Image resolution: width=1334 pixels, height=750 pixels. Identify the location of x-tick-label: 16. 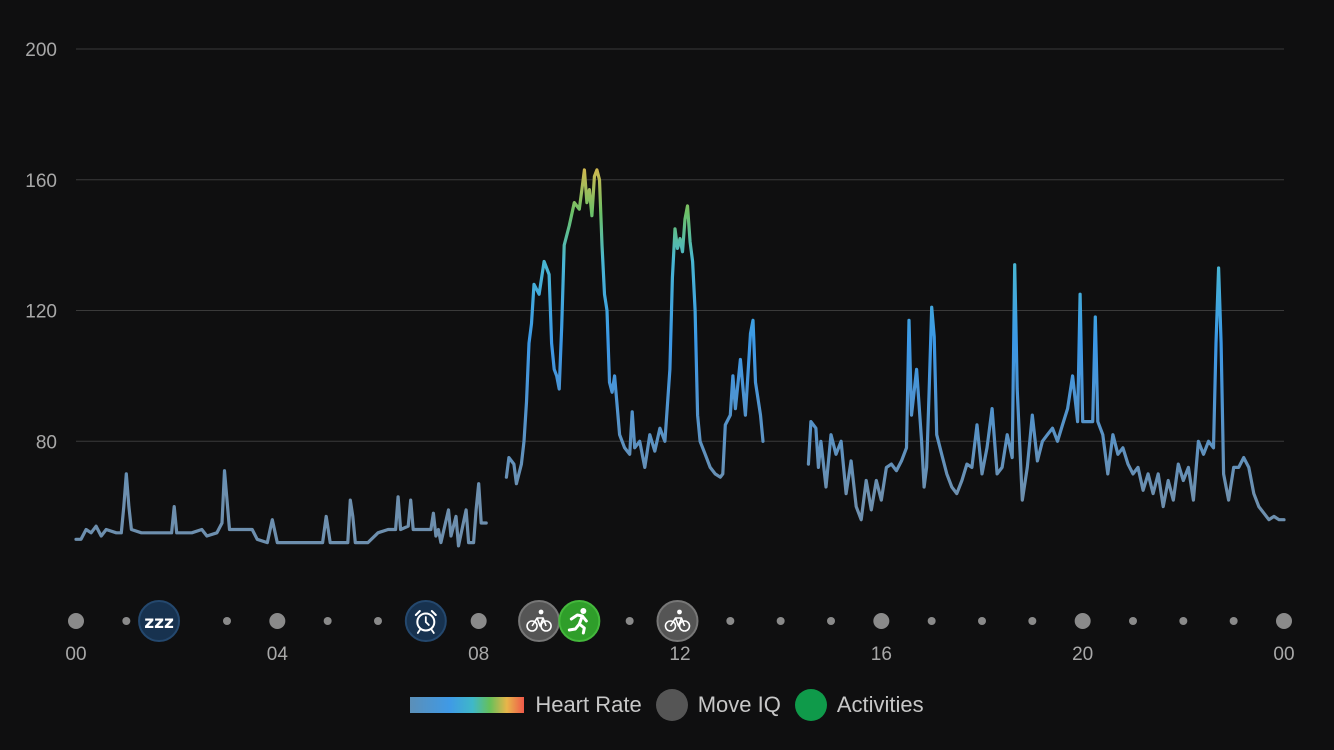
(881, 654).